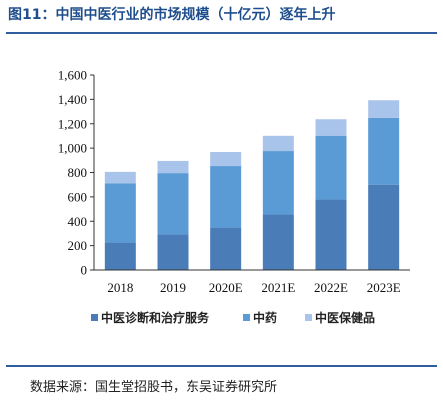 The height and width of the screenshot is (402, 443). What do you see at coordinates (331, 287) in the screenshot?
I see `x-tick-label: 2022E` at bounding box center [331, 287].